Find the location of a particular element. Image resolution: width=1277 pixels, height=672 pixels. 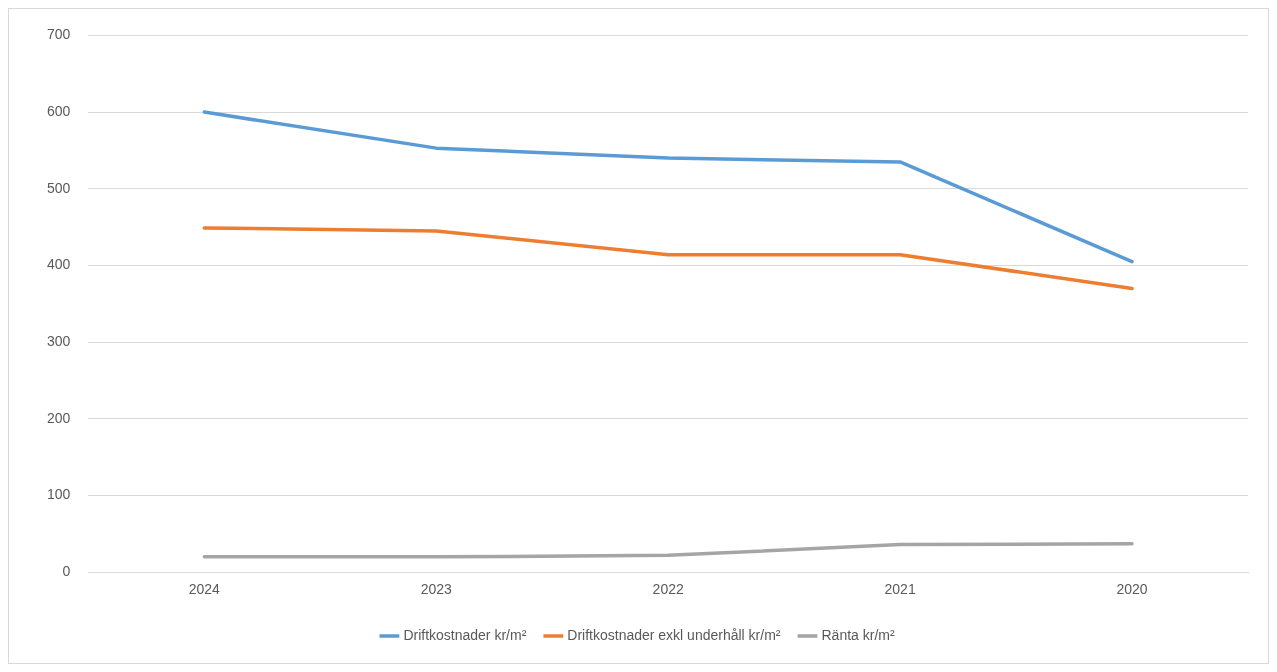

legend-label: Ränta kr/m² is located at coordinates (858, 634).